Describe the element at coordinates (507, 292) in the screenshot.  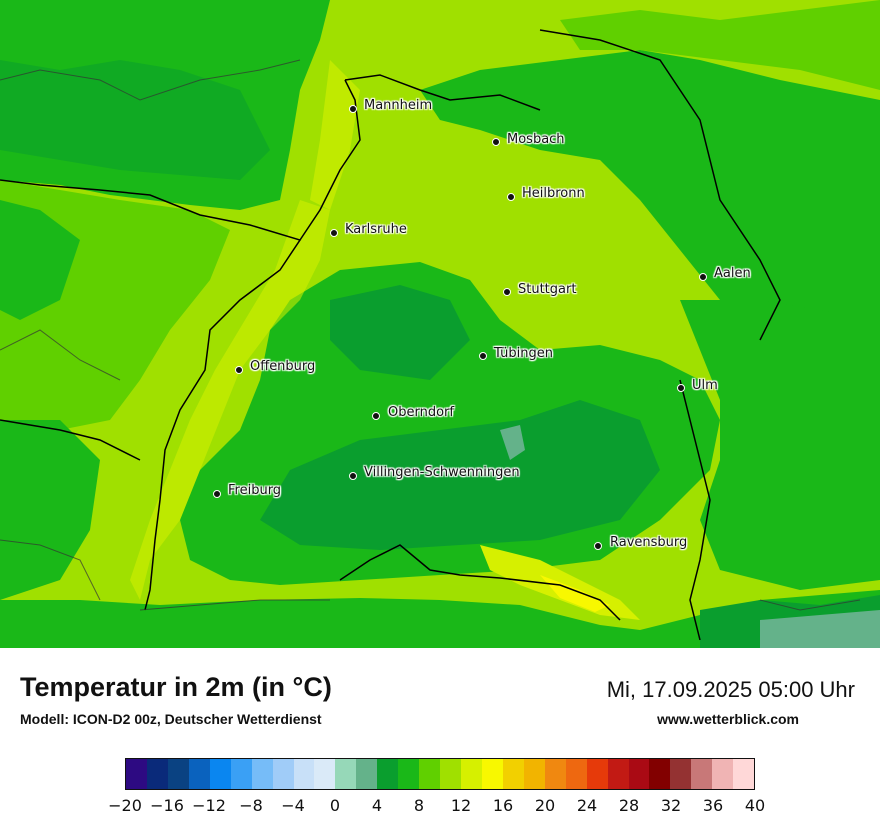
I see `city-dot-stuttgart` at that location.